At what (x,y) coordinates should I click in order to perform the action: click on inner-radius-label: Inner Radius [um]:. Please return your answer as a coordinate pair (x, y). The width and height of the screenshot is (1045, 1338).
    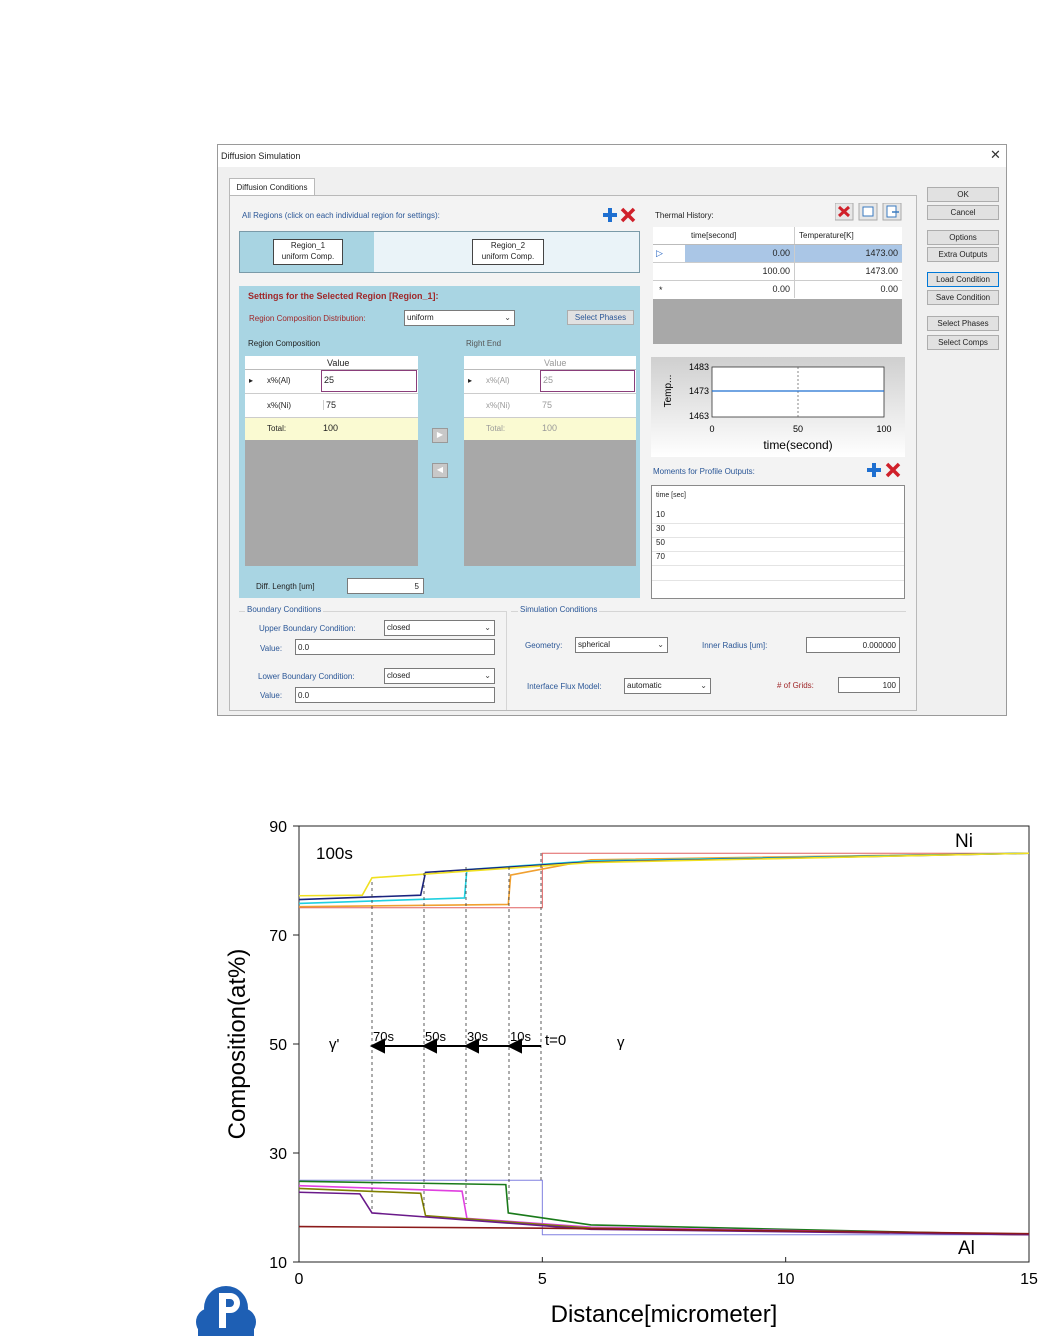
    Looking at the image, I should click on (735, 645).